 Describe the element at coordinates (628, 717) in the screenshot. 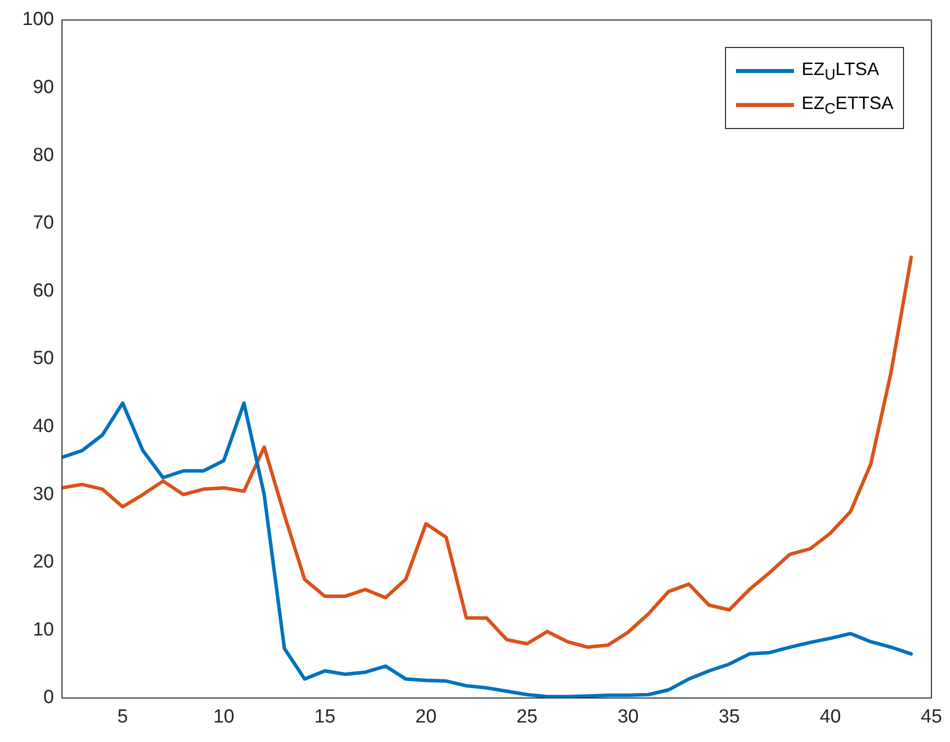

I see `x-tick-label: 30` at that location.